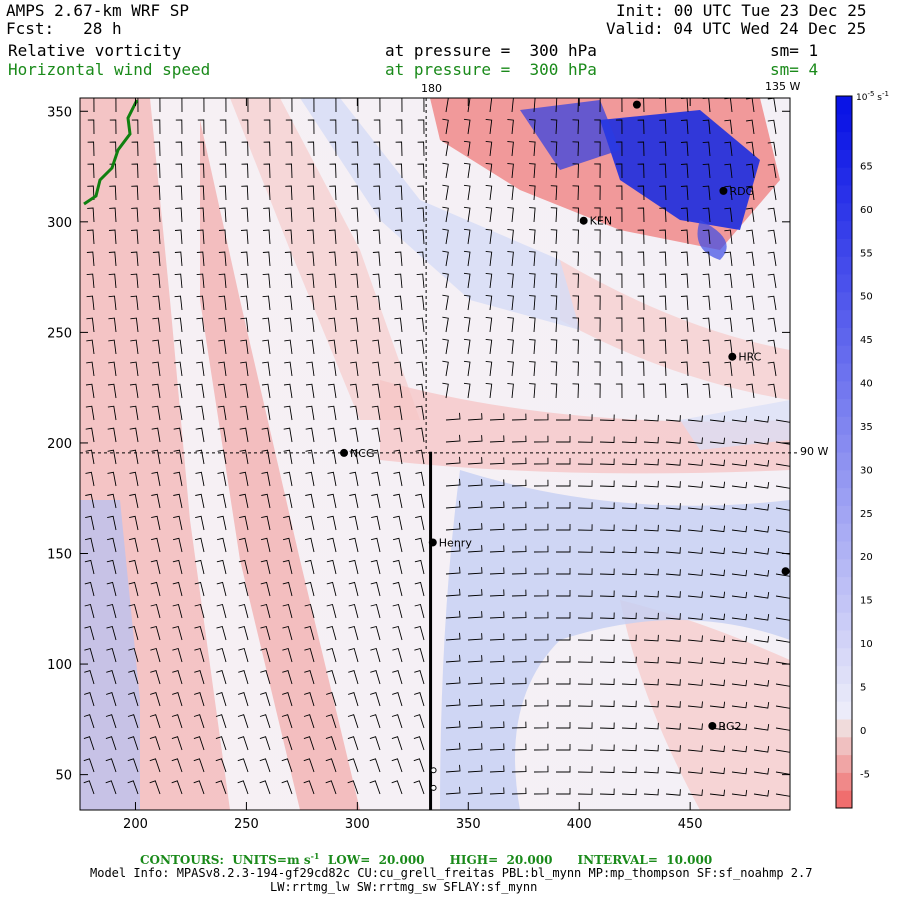  Describe the element at coordinates (109, 69) in the screenshot. I see `field2-name: Horizontal wind speed` at that location.